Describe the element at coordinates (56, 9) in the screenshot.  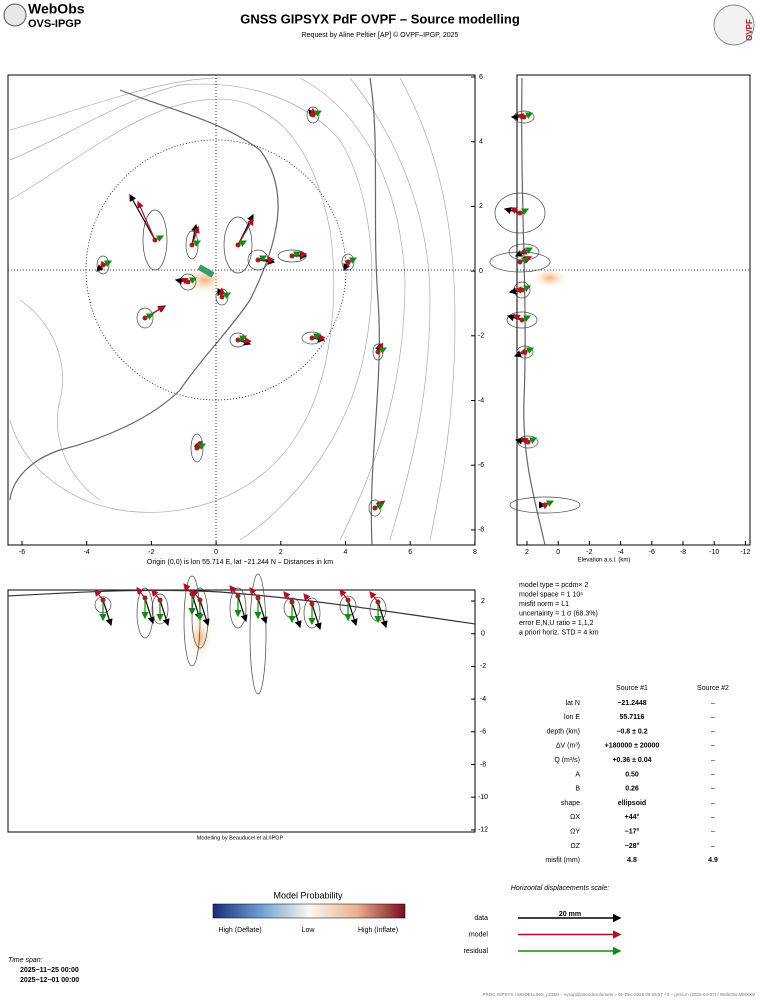
I see `logo-text: WebObs` at that location.